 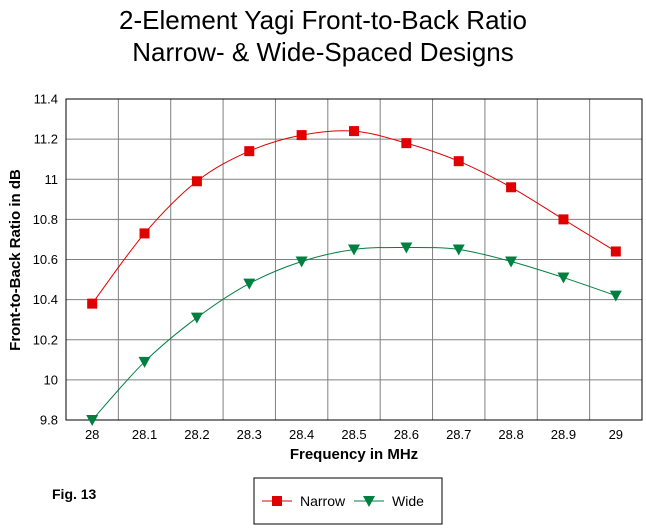 What do you see at coordinates (196, 434) in the screenshot?
I see `x-tick-label: 28.2` at bounding box center [196, 434].